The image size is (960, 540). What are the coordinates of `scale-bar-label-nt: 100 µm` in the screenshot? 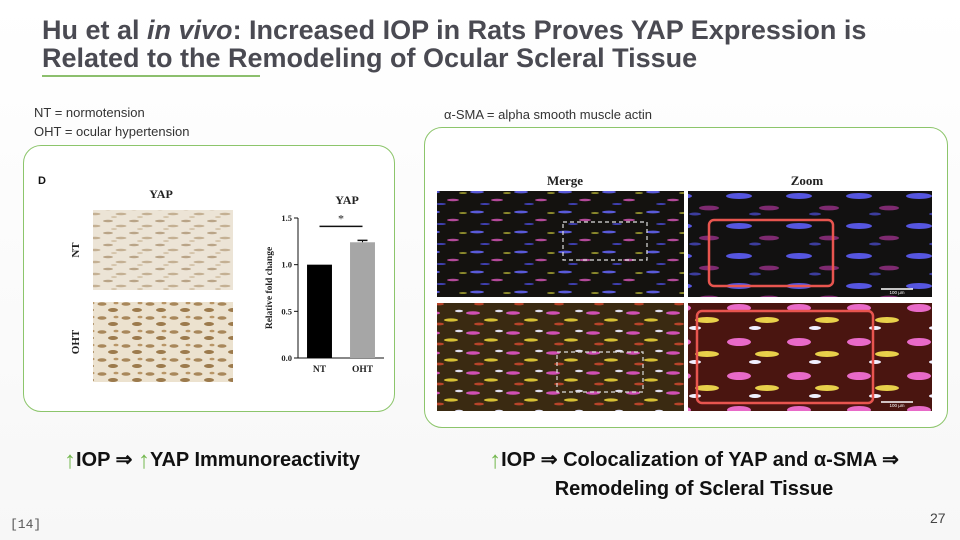 It's located at (896, 292).